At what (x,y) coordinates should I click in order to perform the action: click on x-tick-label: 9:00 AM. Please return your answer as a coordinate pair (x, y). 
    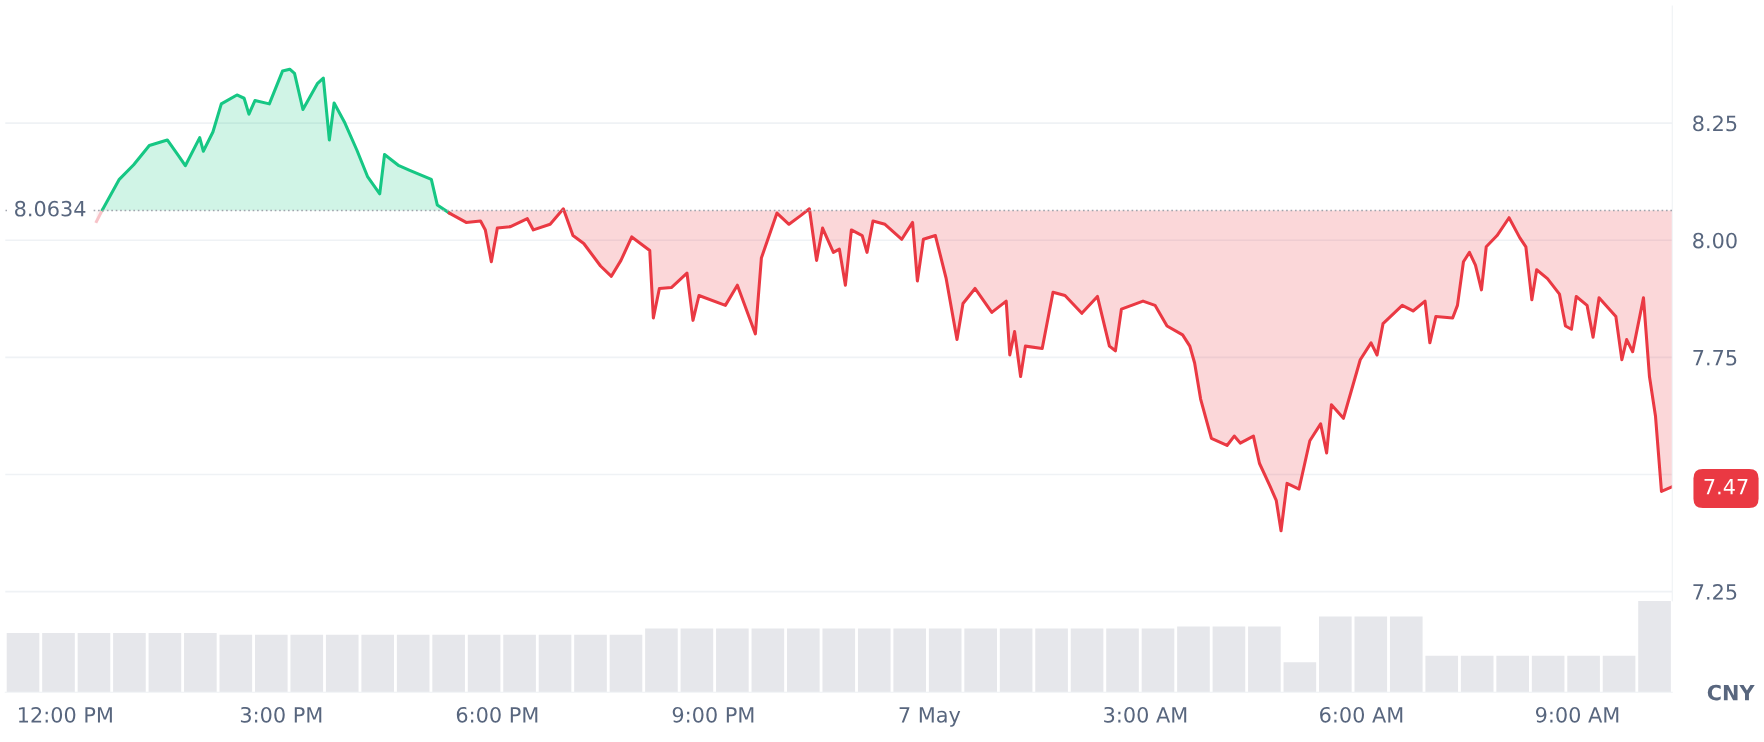
    Looking at the image, I should click on (1577, 714).